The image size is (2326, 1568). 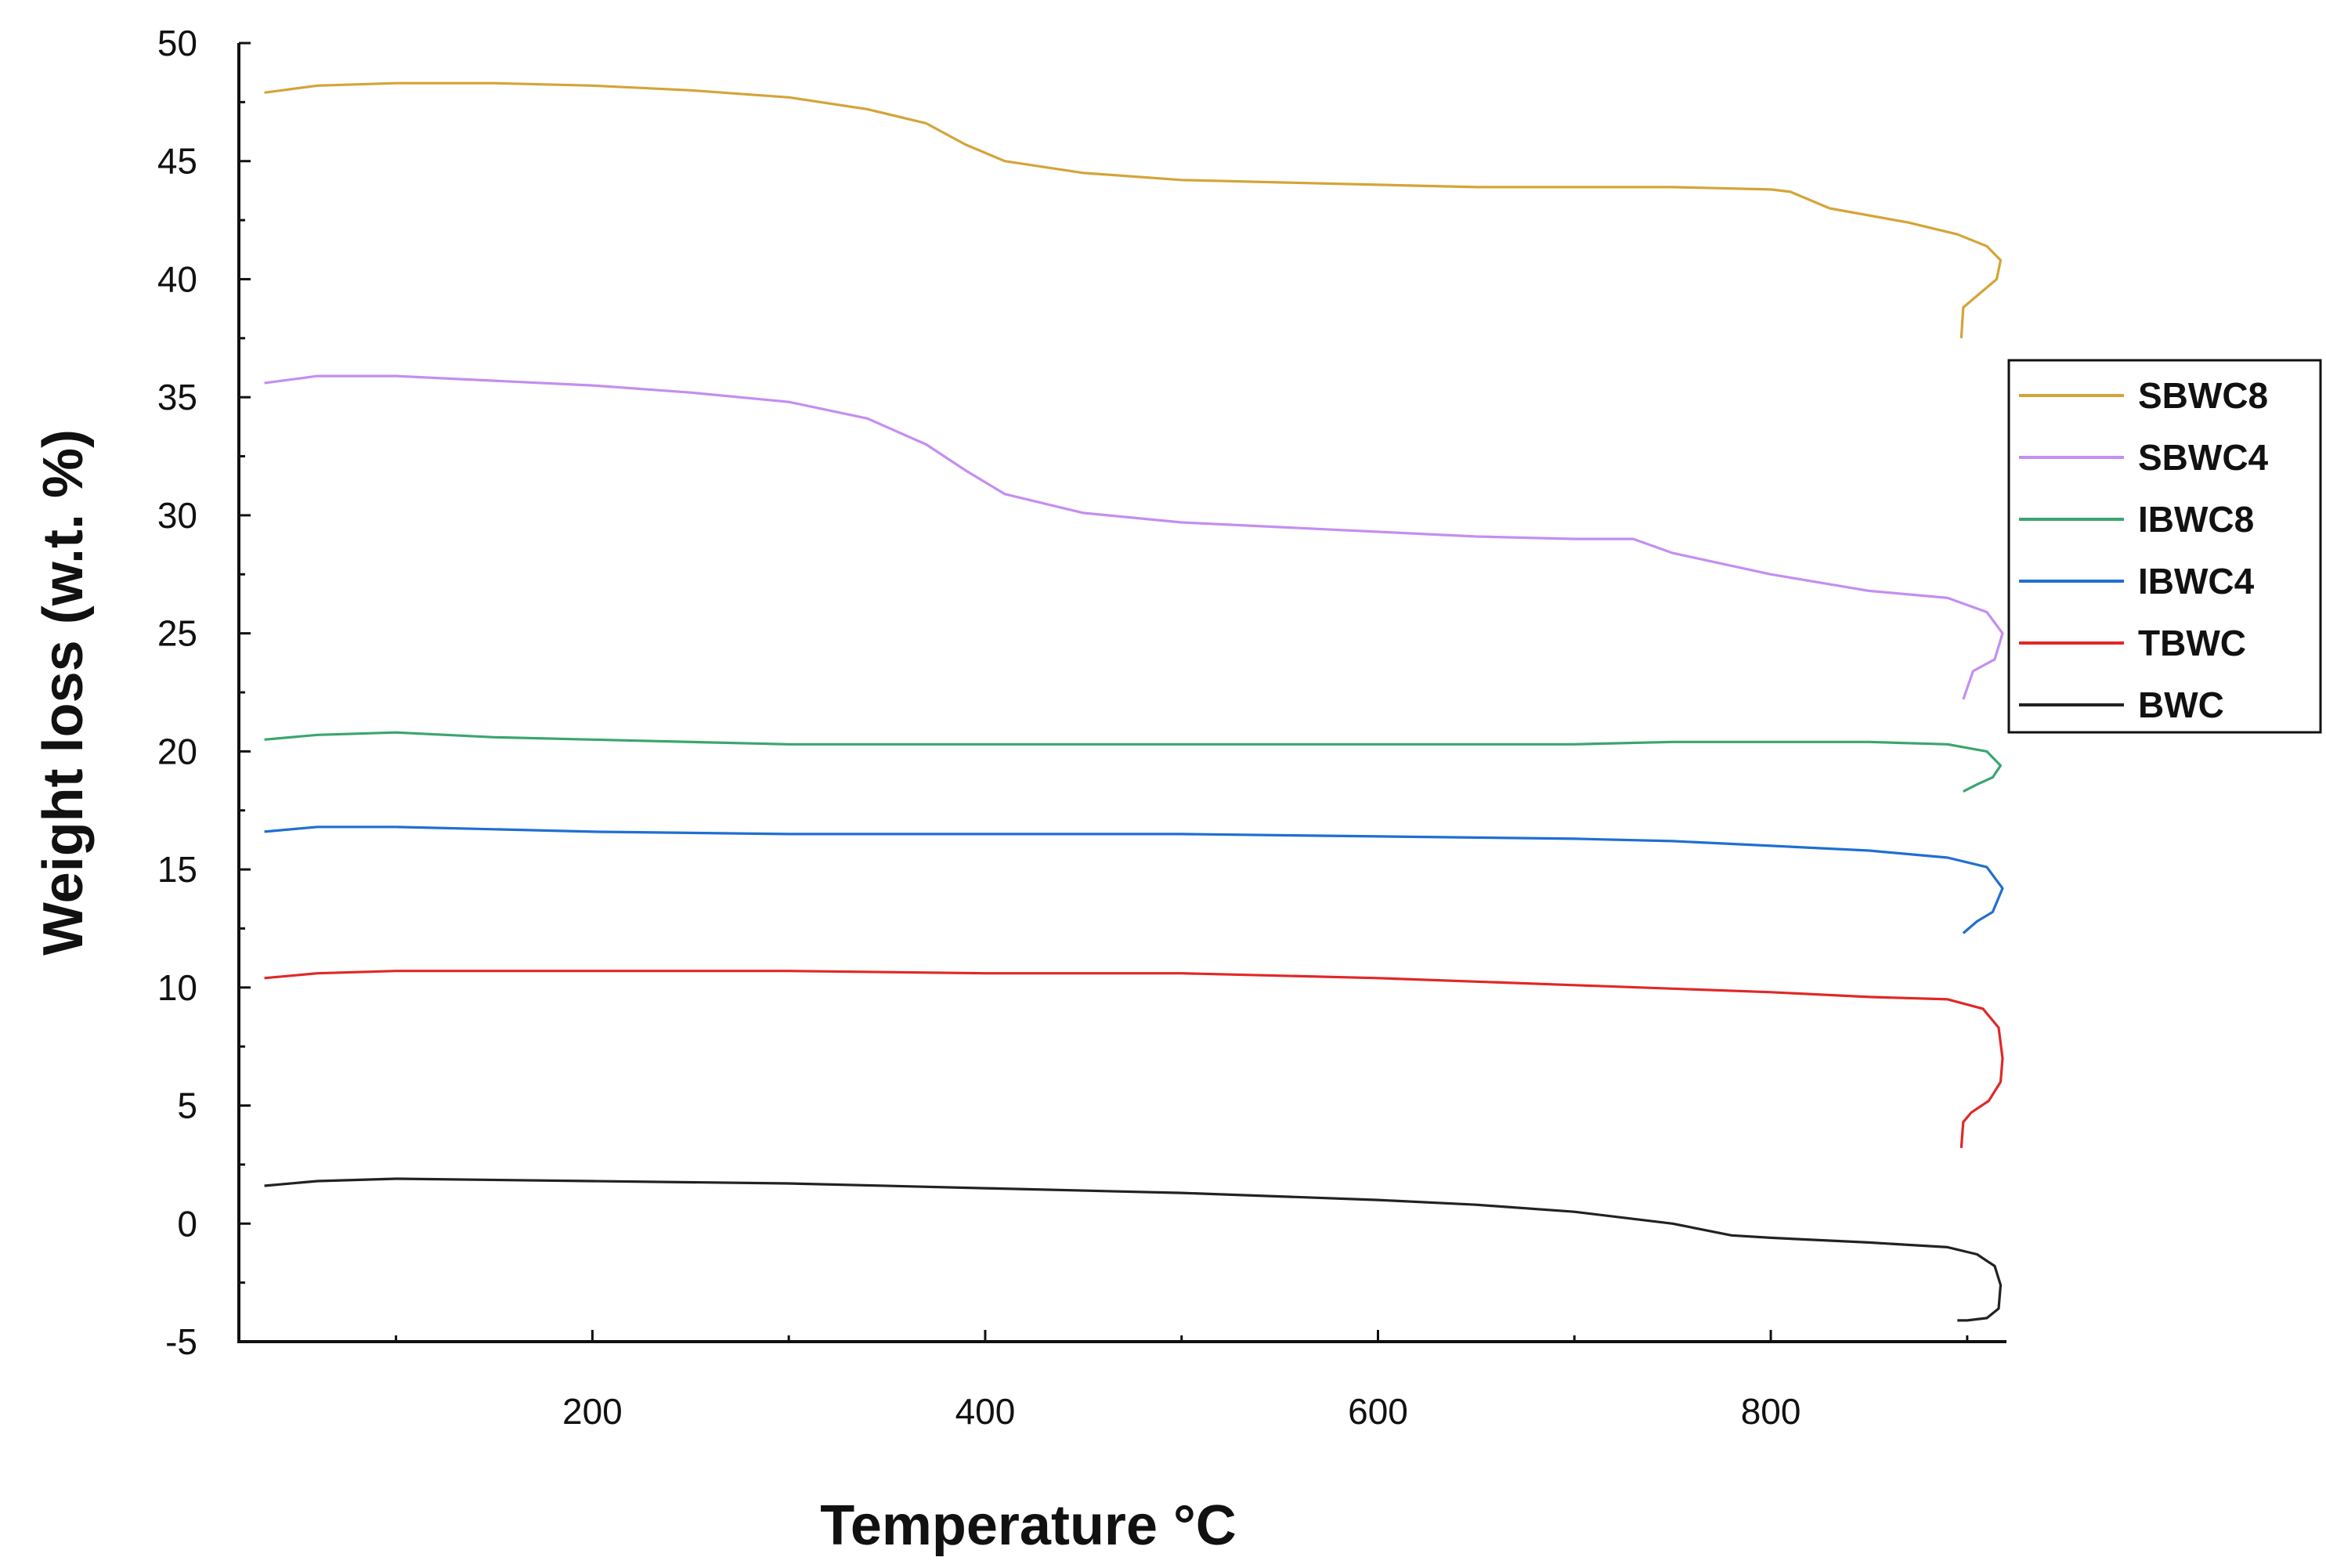 What do you see at coordinates (2196, 581) in the screenshot?
I see `legend-label: IBWC4` at bounding box center [2196, 581].